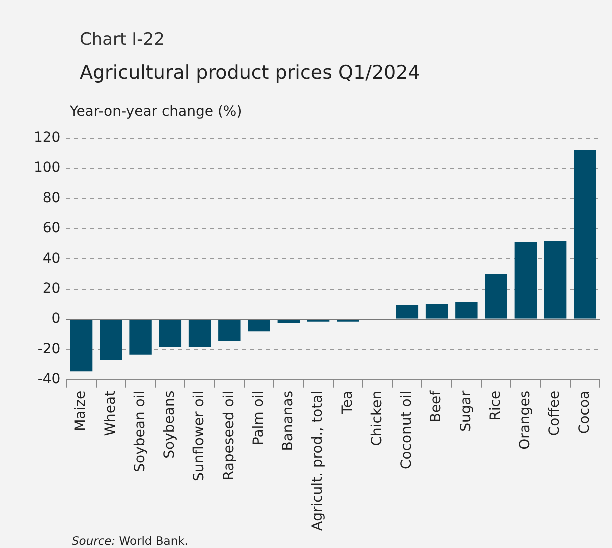  Describe the element at coordinates (51, 198) in the screenshot. I see `y-tick-label: 80` at that location.